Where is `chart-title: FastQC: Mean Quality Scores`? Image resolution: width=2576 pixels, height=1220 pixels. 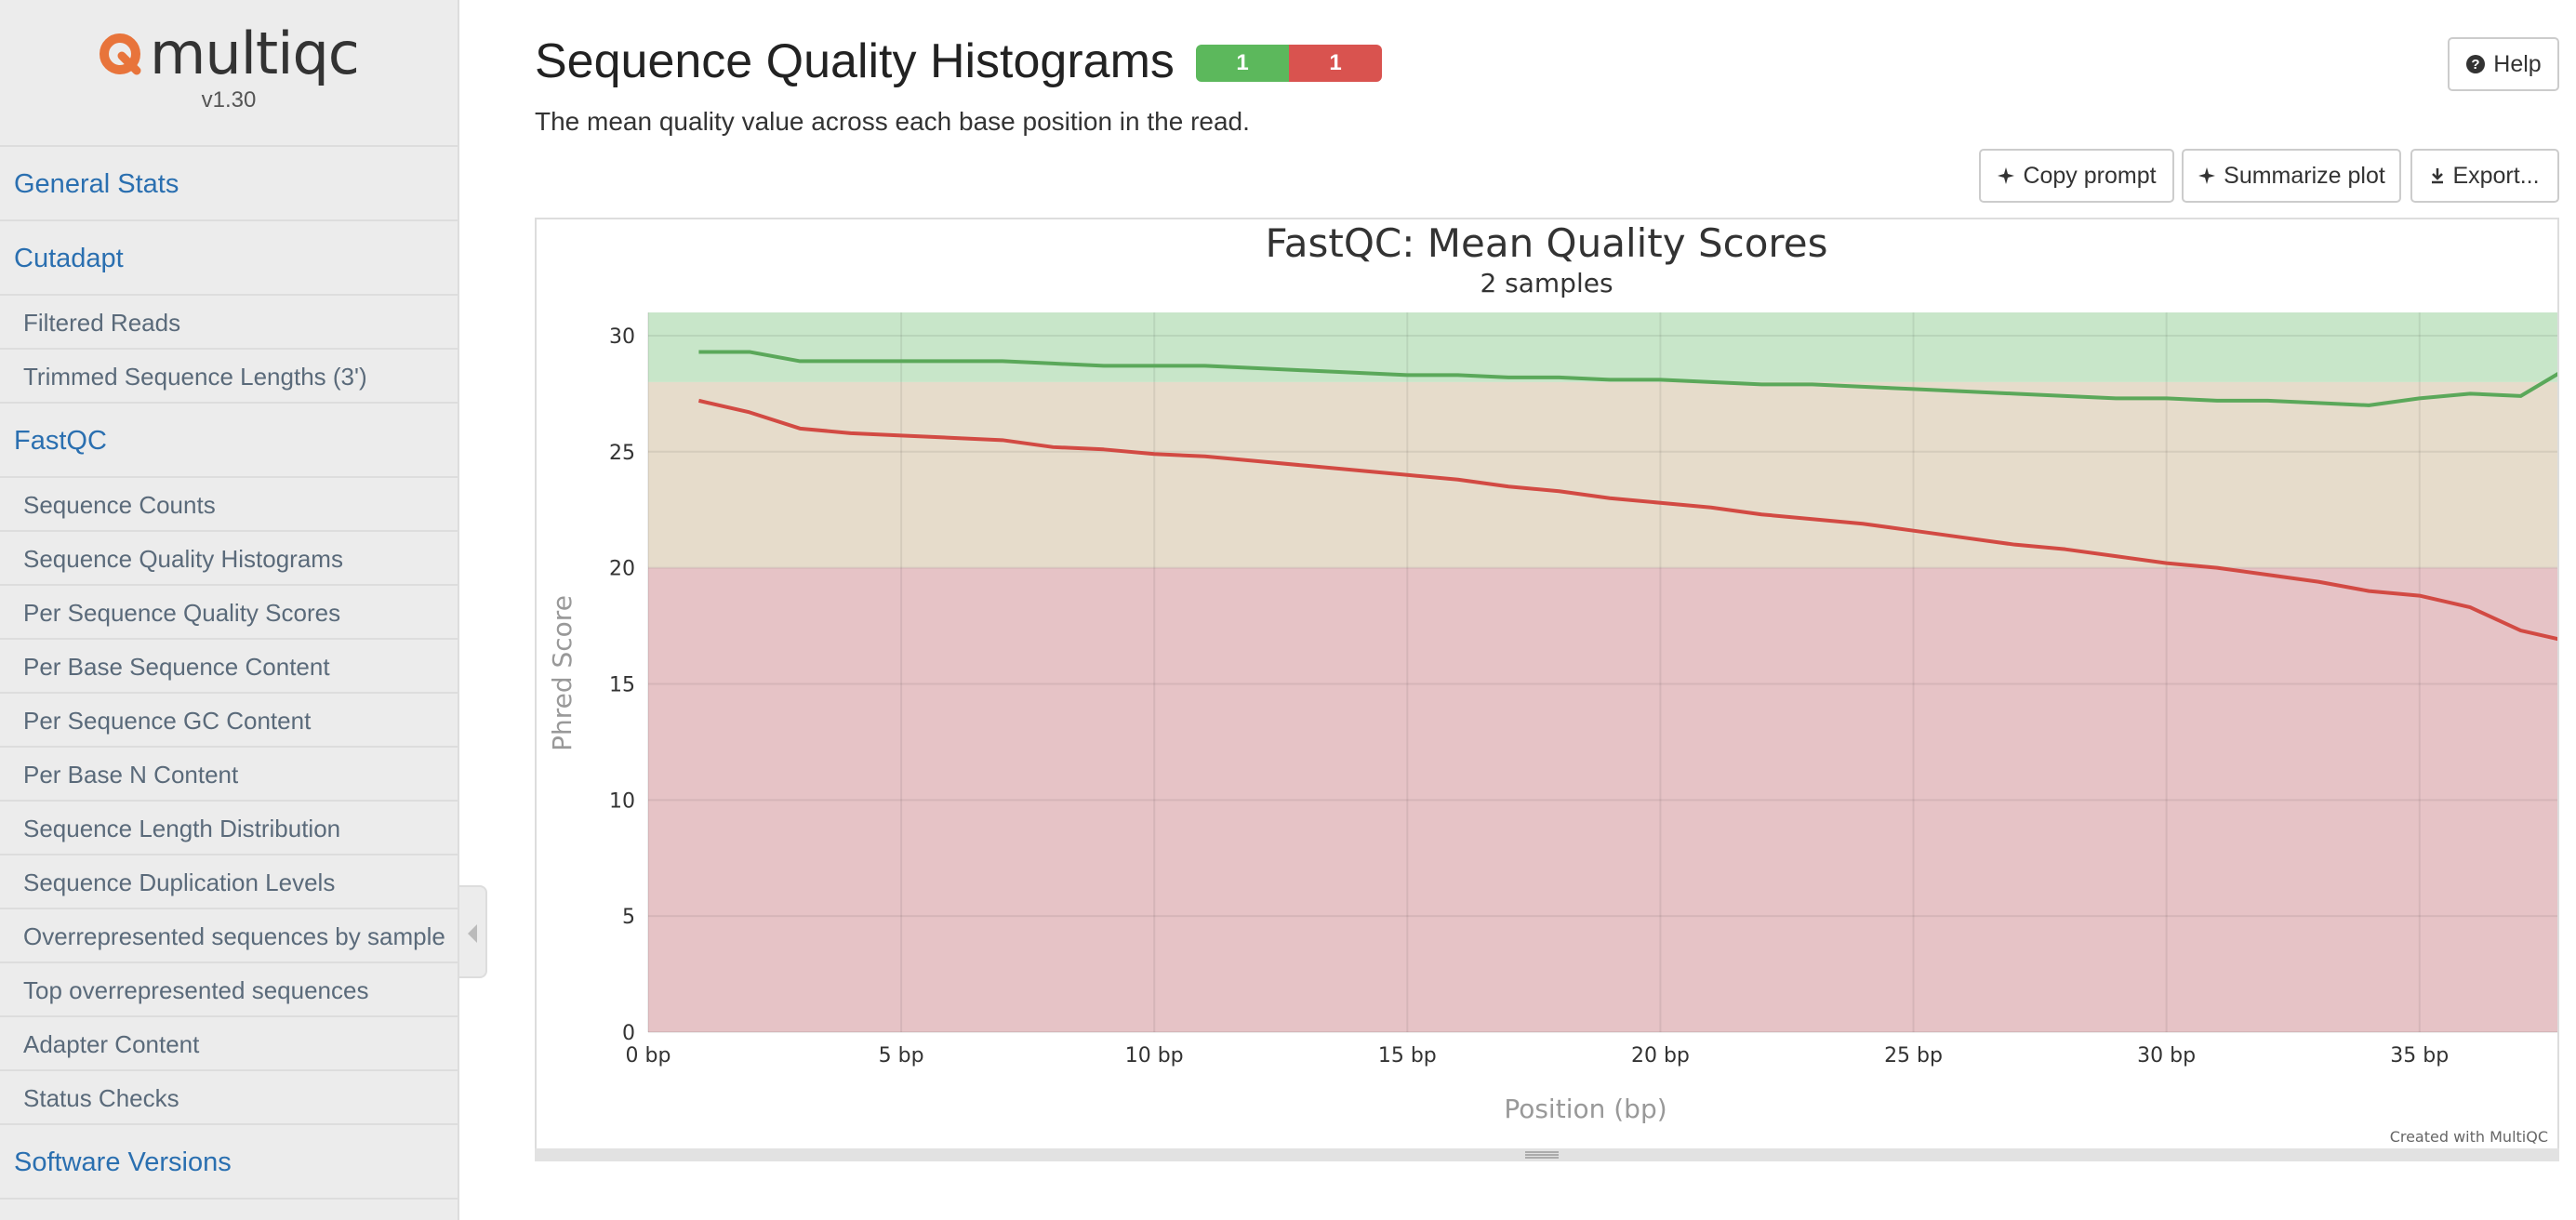
chart-title: FastQC: Mean Quality Scores is located at coordinates (1546, 243).